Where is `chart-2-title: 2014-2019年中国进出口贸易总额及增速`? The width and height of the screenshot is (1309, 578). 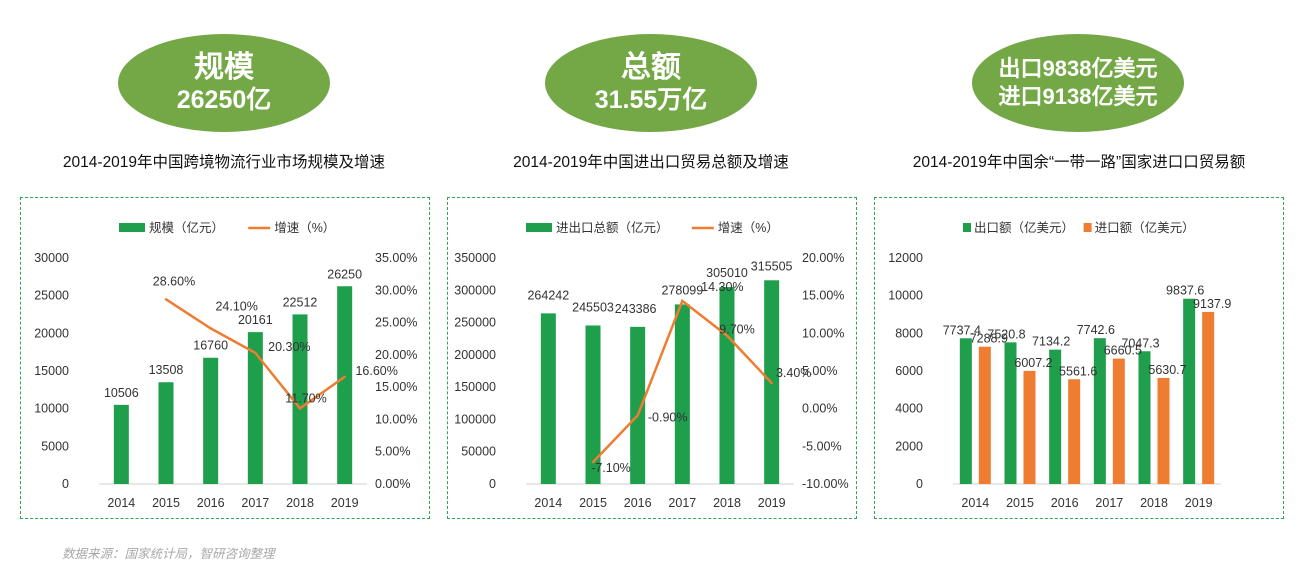 chart-2-title: 2014-2019年中国进出口贸易总额及增速 is located at coordinates (651, 162).